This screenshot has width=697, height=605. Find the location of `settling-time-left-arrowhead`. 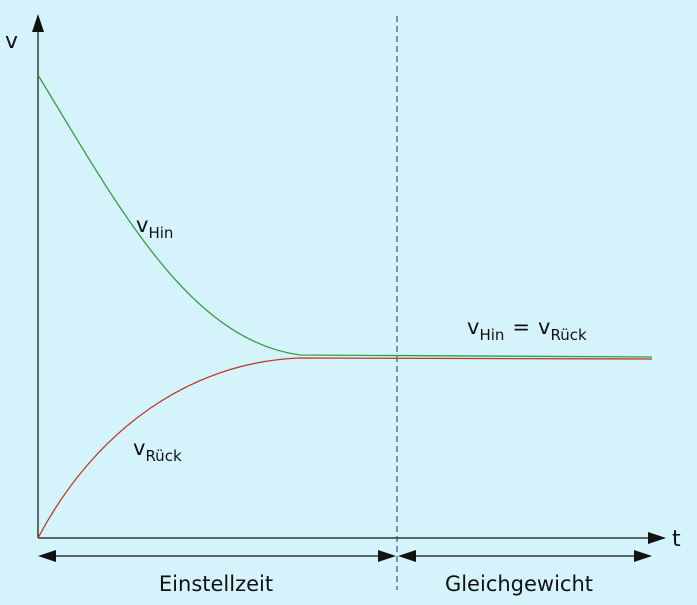

settling-time-left-arrowhead is located at coordinates (47, 556).